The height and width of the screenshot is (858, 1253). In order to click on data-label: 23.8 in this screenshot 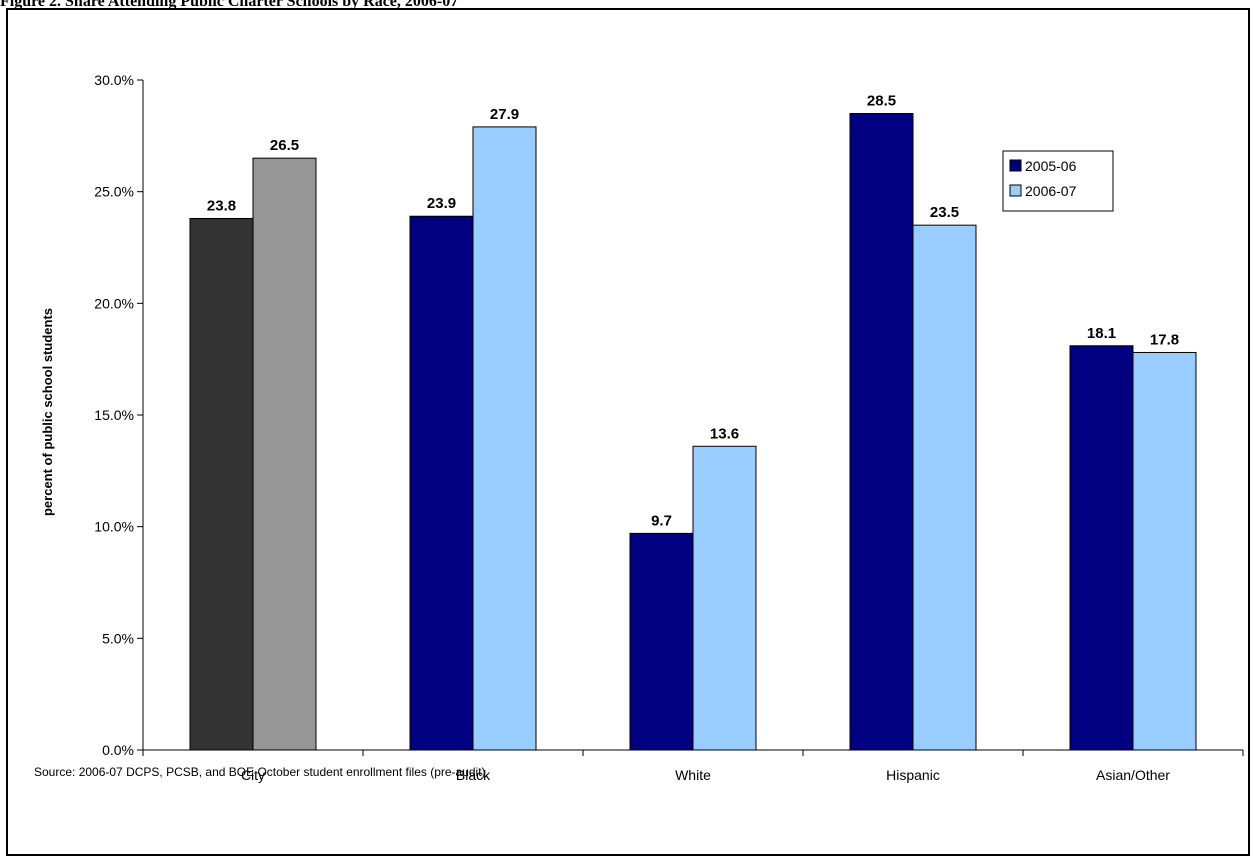, I will do `click(221, 205)`.